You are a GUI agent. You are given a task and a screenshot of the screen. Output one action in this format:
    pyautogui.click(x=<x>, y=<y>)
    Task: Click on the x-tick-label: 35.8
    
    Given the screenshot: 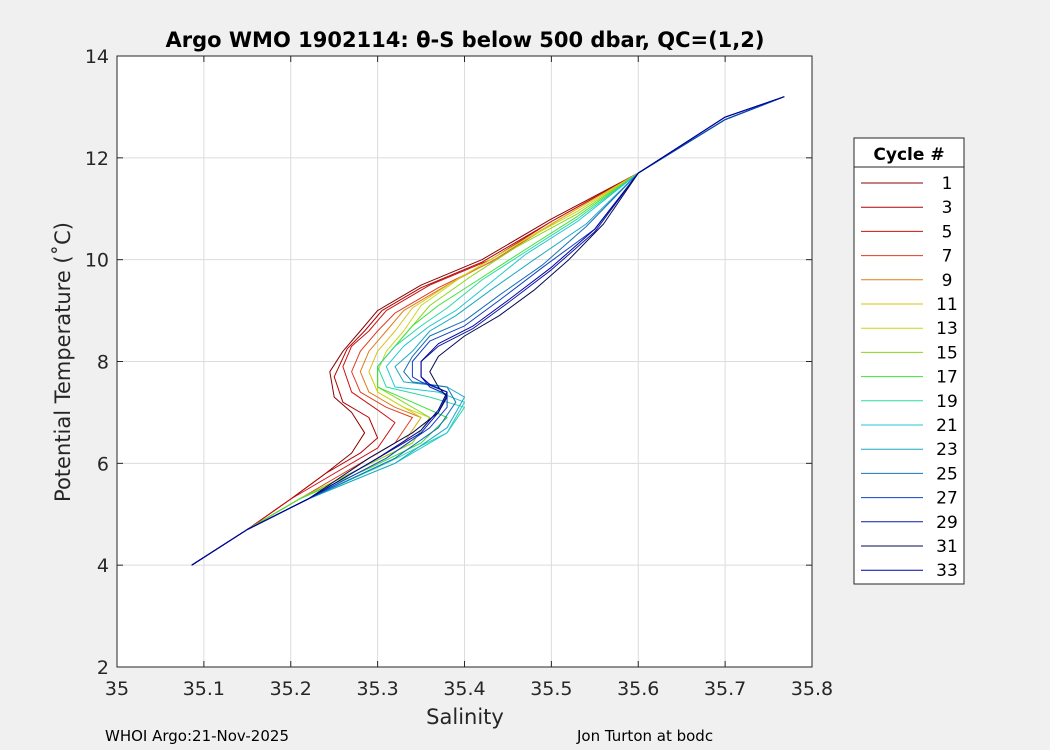 What is the action you would take?
    pyautogui.click(x=812, y=689)
    